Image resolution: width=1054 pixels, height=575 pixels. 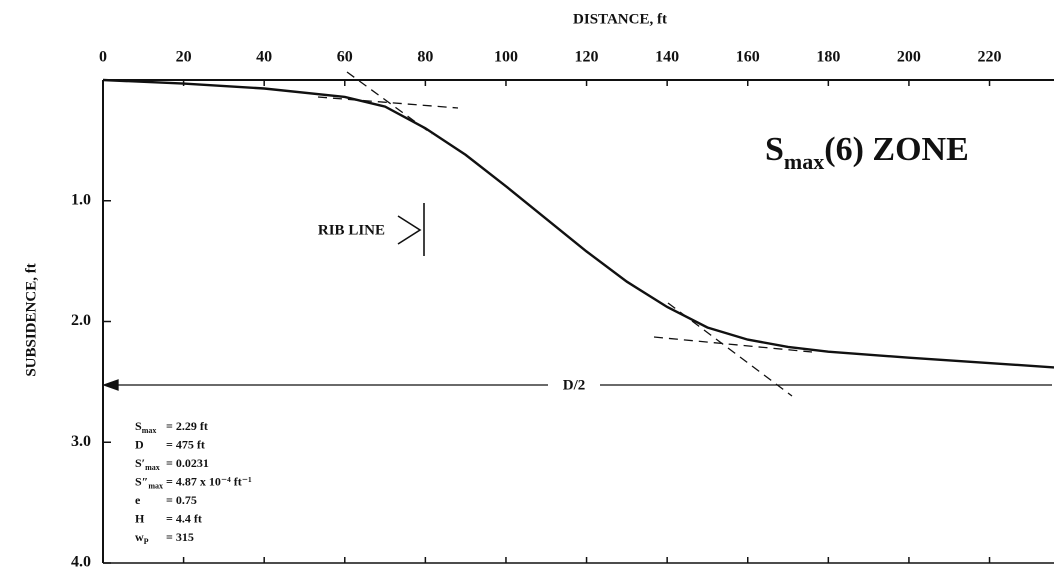 What do you see at coordinates (81, 441) in the screenshot?
I see `y-tick-label: 3.0` at bounding box center [81, 441].